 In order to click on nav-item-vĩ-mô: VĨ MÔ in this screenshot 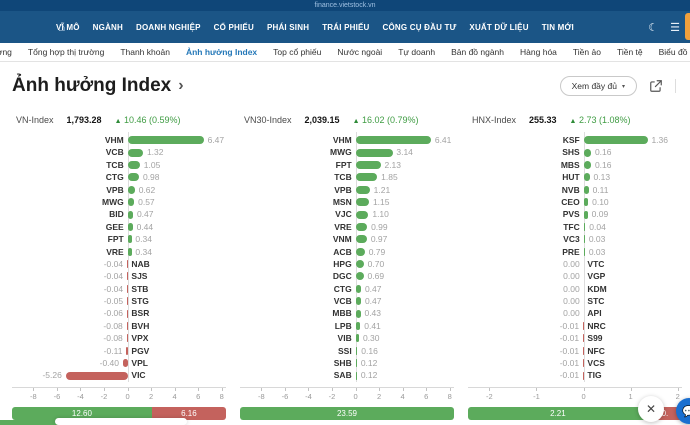, I will do `click(68, 27)`.